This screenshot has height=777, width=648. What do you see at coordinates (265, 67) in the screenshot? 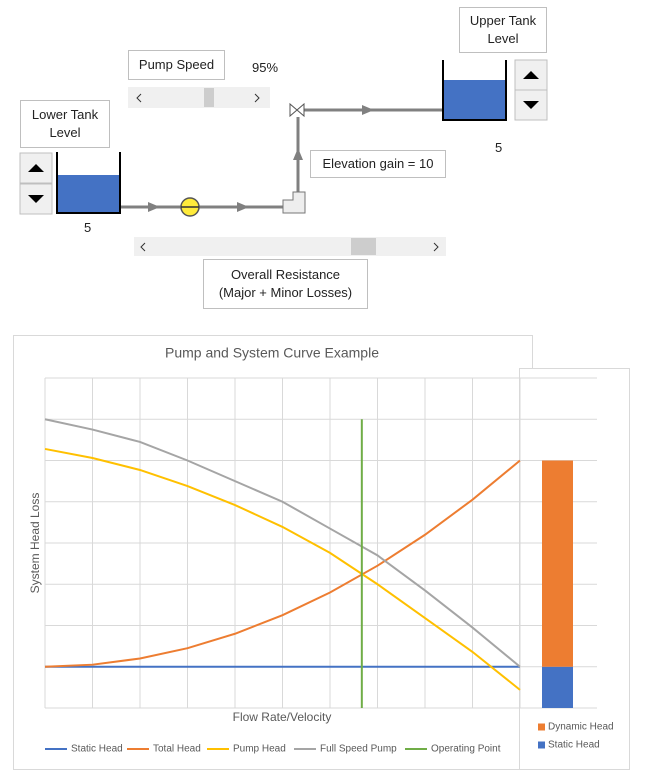
I see `pump-speed-value: 95%` at bounding box center [265, 67].